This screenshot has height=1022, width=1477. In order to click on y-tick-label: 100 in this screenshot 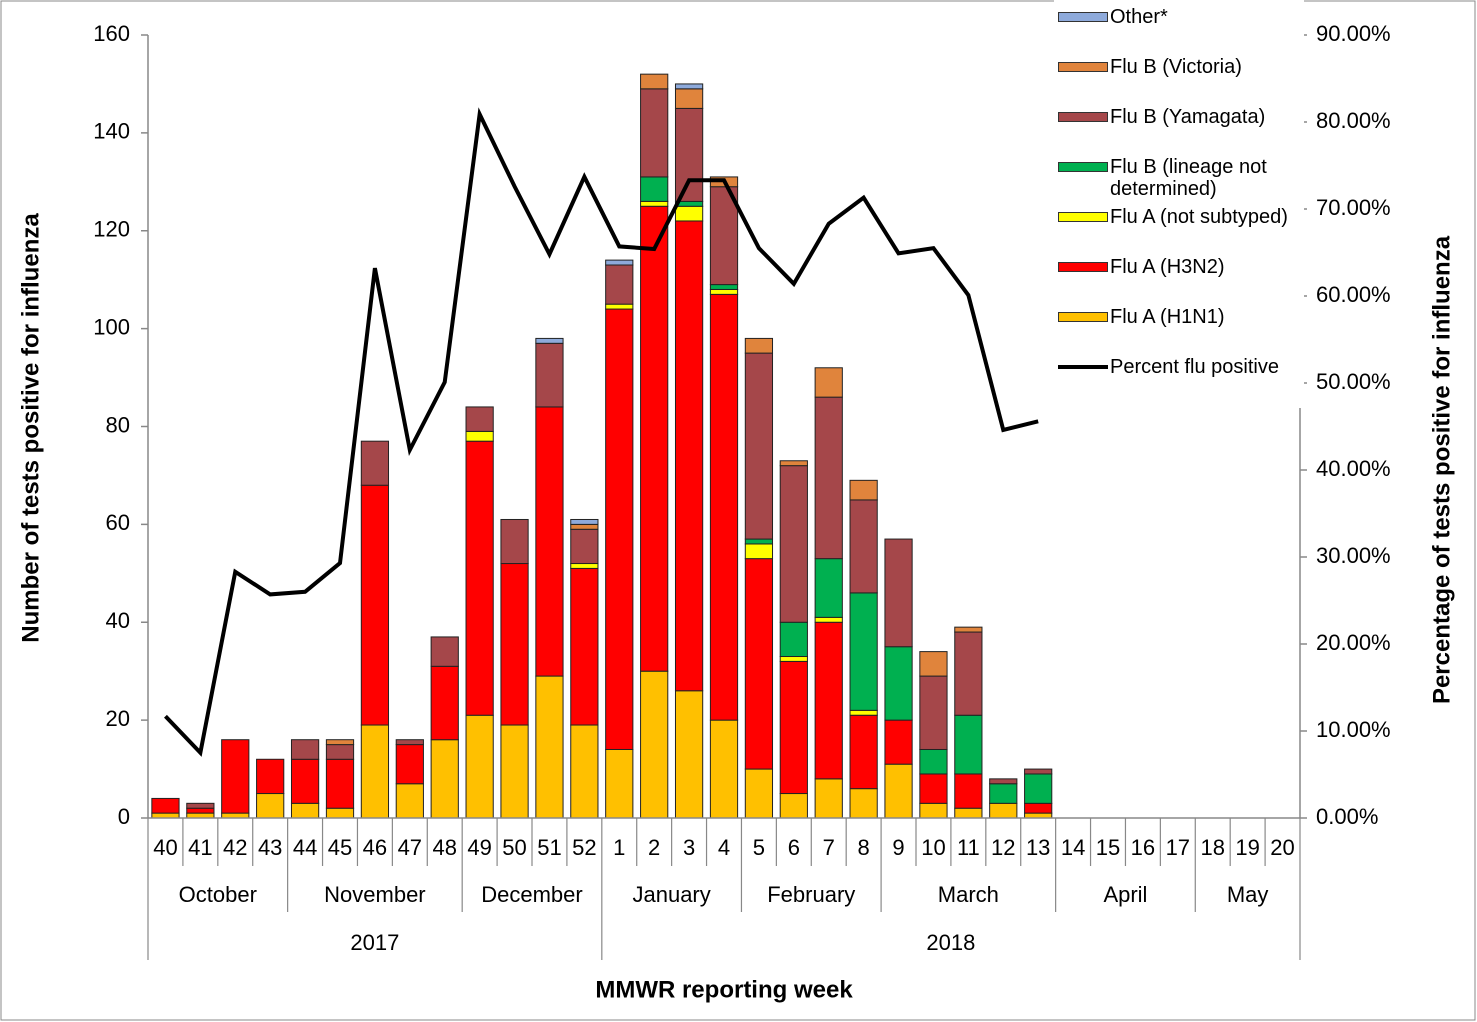, I will do `click(111, 326)`.